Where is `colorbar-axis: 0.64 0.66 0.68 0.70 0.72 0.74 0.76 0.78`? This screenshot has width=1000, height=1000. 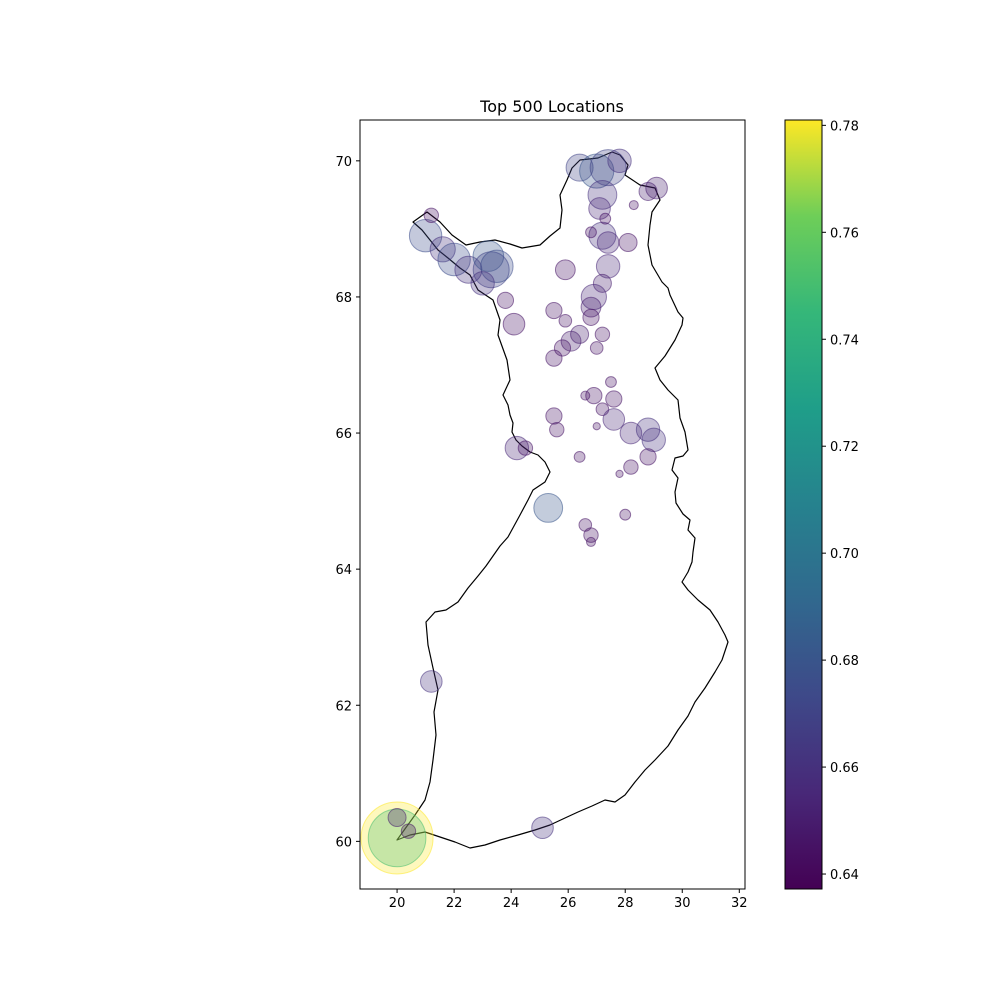
colorbar-axis: 0.64 0.66 0.68 0.70 0.72 0.74 0.76 0.78 is located at coordinates (840, 501).